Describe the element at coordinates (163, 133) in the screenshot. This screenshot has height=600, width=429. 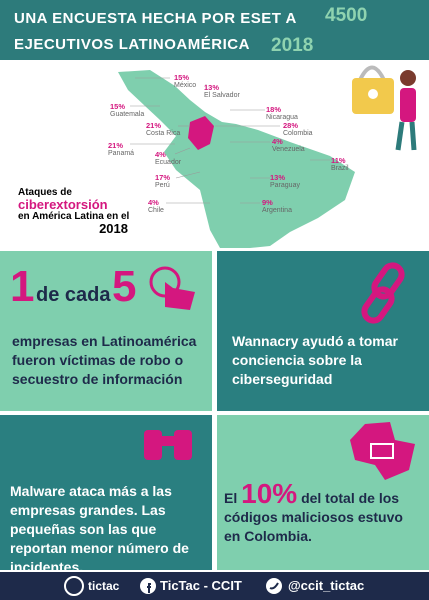
I see `map-country: Costa Rica` at that location.